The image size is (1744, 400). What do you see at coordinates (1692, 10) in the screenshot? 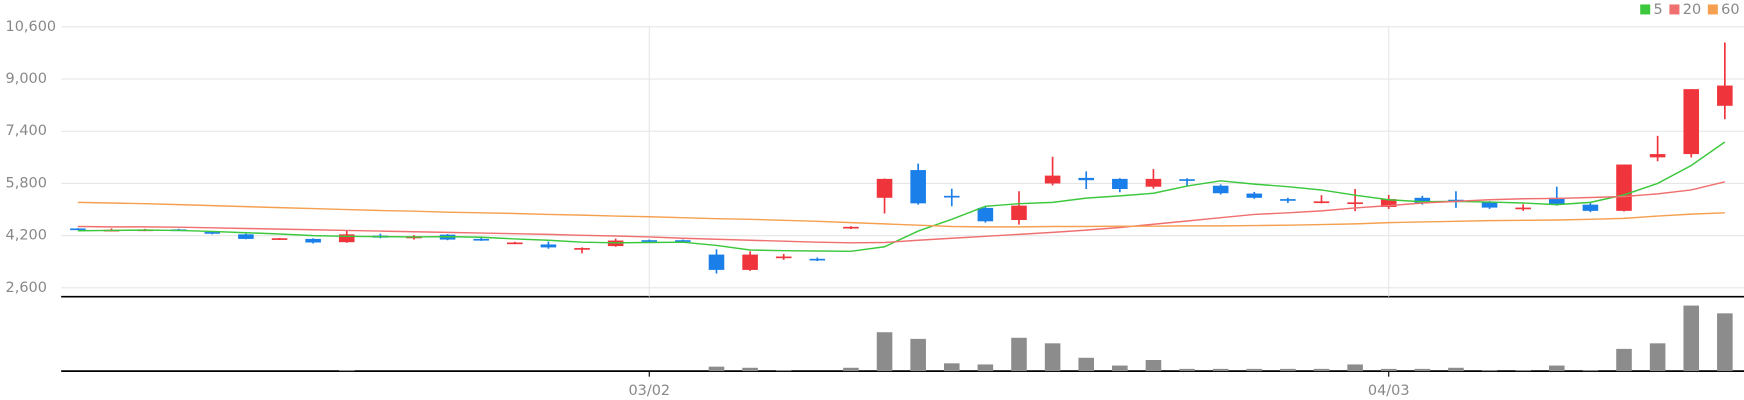
I see `legend-label: 20` at bounding box center [1692, 10].